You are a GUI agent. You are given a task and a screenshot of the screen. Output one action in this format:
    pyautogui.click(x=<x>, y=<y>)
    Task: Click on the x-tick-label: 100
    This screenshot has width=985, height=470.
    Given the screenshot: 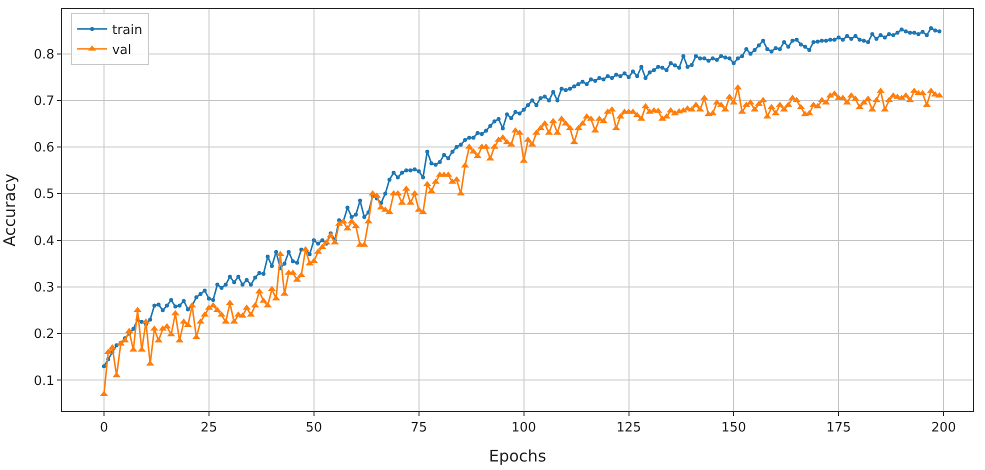 What is the action you would take?
    pyautogui.click(x=523, y=428)
    